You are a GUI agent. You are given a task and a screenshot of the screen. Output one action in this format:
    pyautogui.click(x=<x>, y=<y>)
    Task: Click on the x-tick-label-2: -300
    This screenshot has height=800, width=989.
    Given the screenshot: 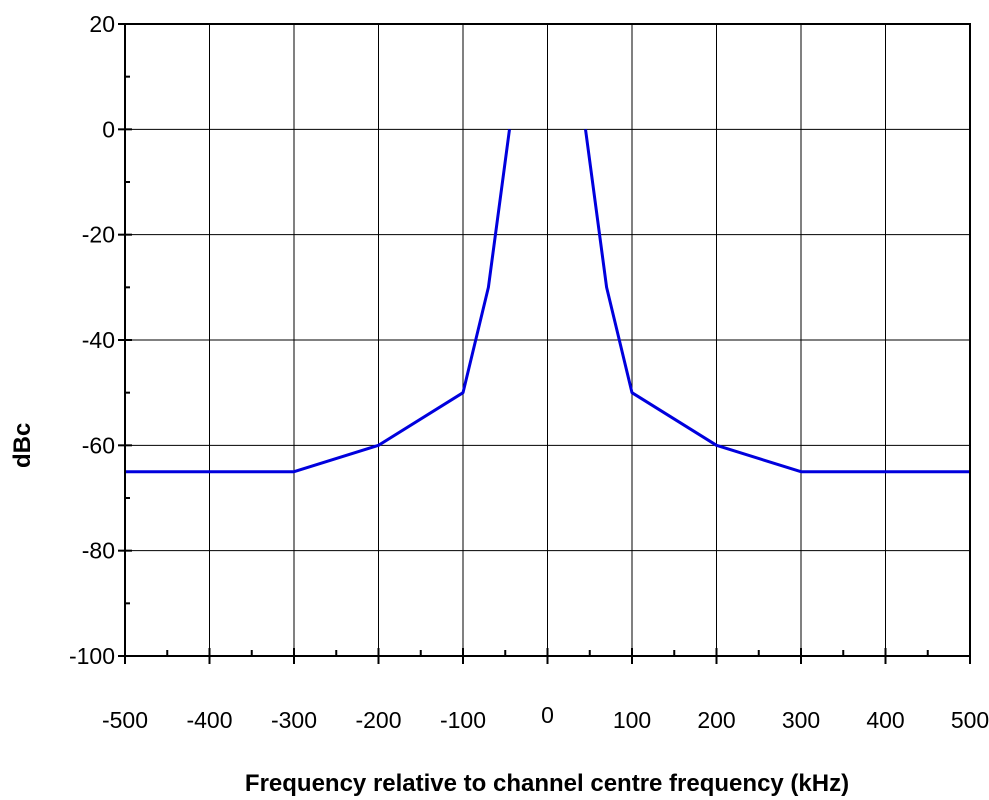 What is the action you would take?
    pyautogui.click(x=294, y=720)
    